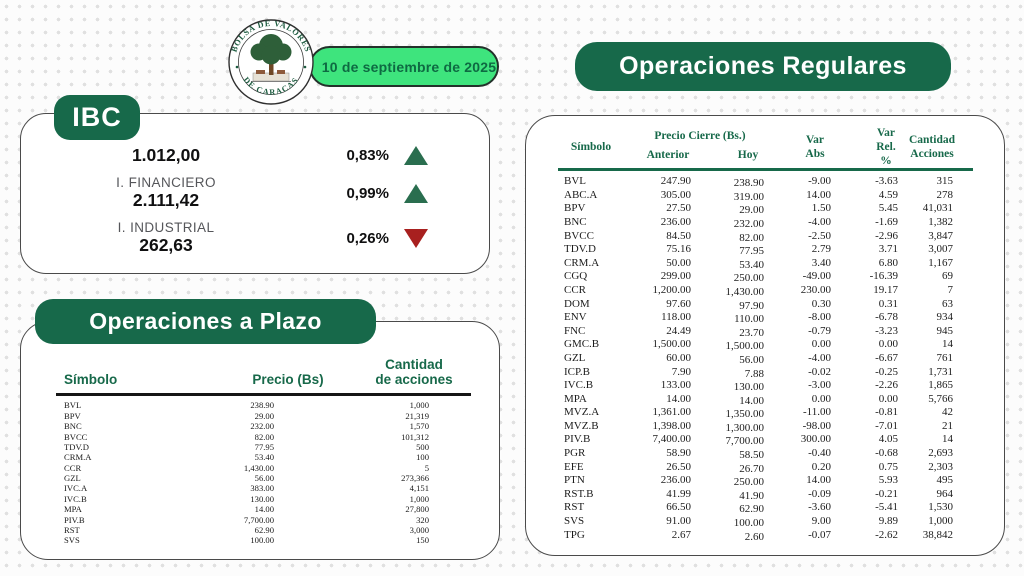 The width and height of the screenshot is (1024, 576). I want to click on cell-qty: 761, so click(945, 357).